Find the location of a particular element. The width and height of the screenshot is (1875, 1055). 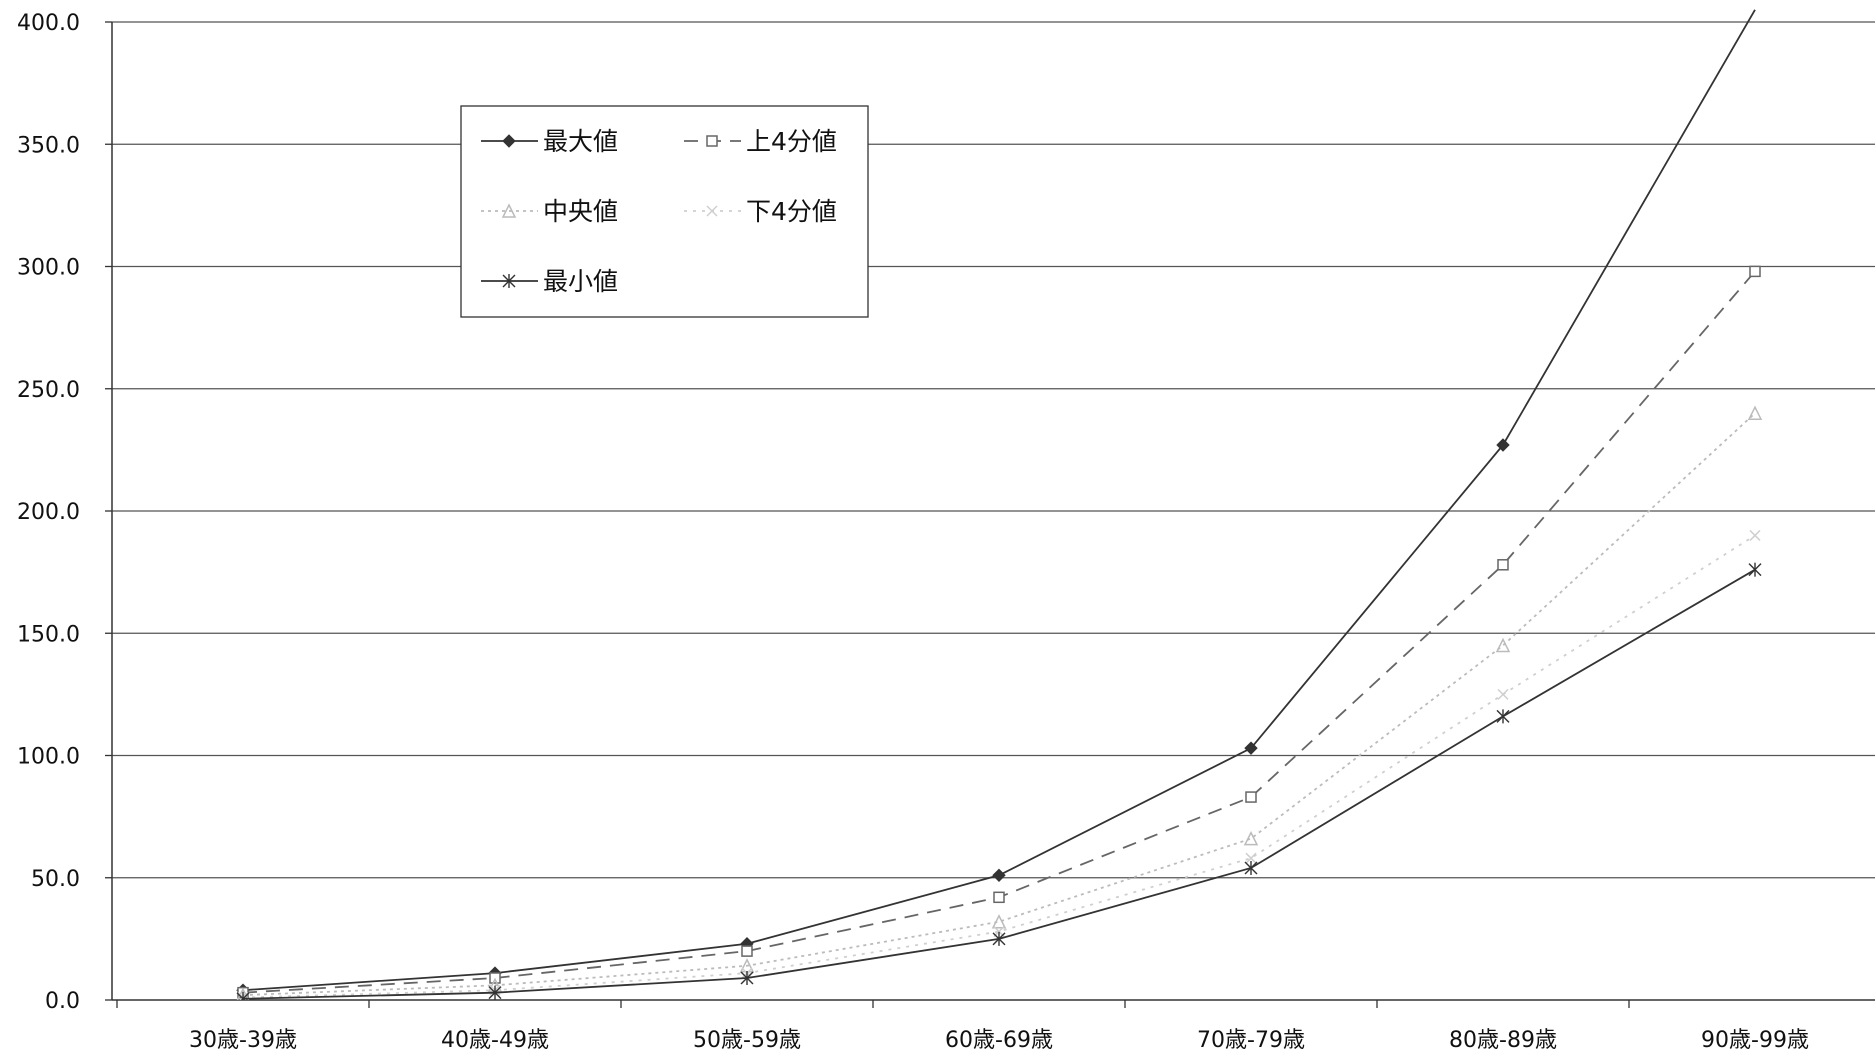

legend-label: 中央値 is located at coordinates (580, 211).